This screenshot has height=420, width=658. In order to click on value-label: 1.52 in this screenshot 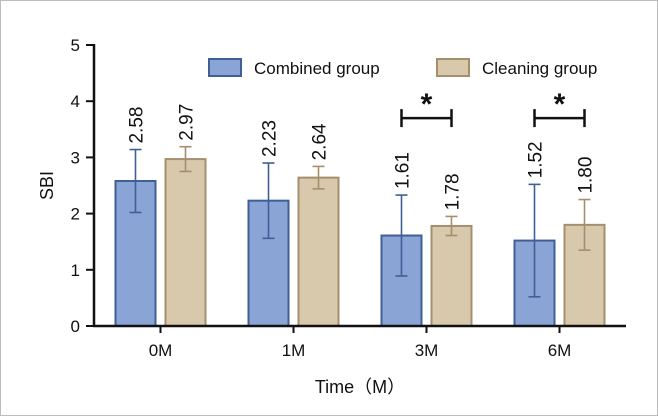, I will do `click(536, 159)`.